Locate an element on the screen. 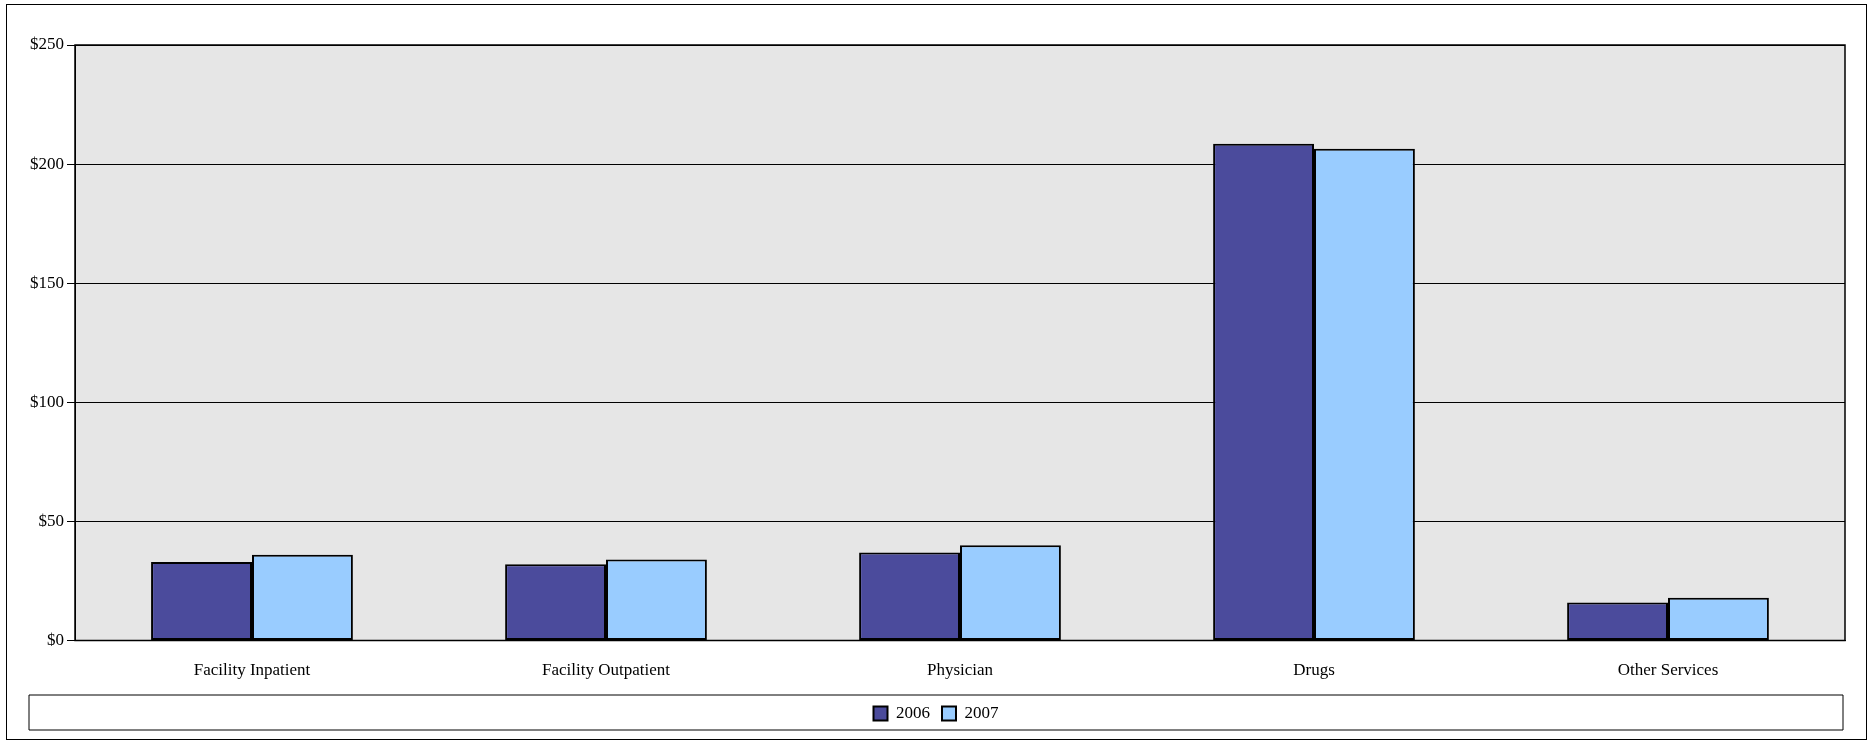  x-tick-label: Facility Outpatient is located at coordinates (606, 670).